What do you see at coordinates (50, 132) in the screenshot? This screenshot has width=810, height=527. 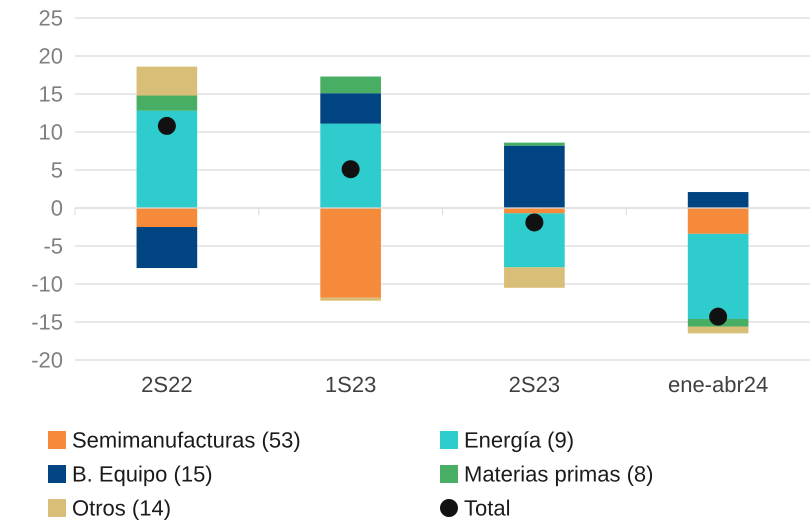 I see `y-tick-label: 10` at bounding box center [50, 132].